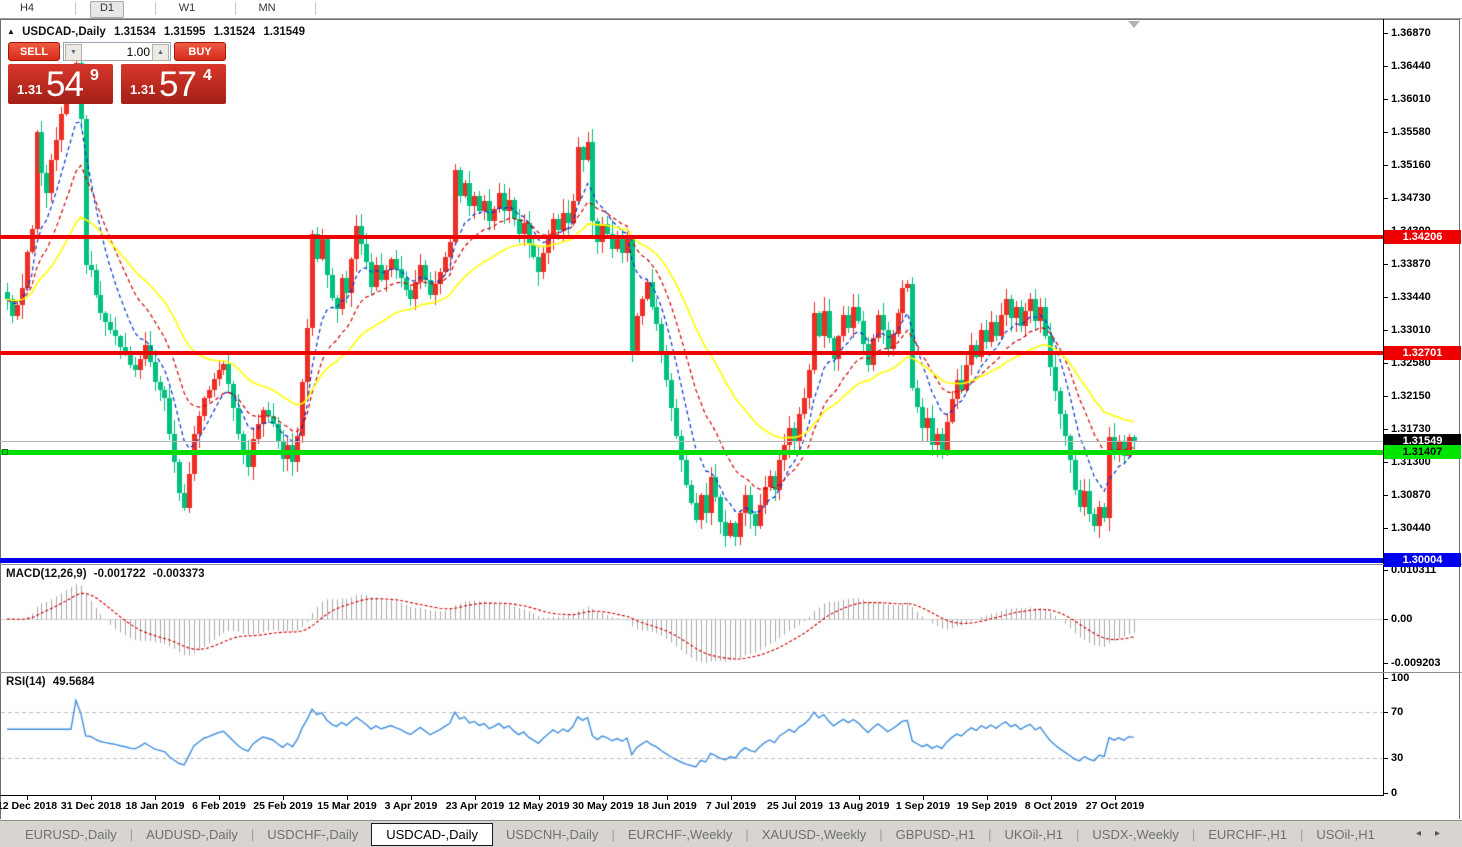  Describe the element at coordinates (691, 441) in the screenshot. I see `current-price-line` at that location.